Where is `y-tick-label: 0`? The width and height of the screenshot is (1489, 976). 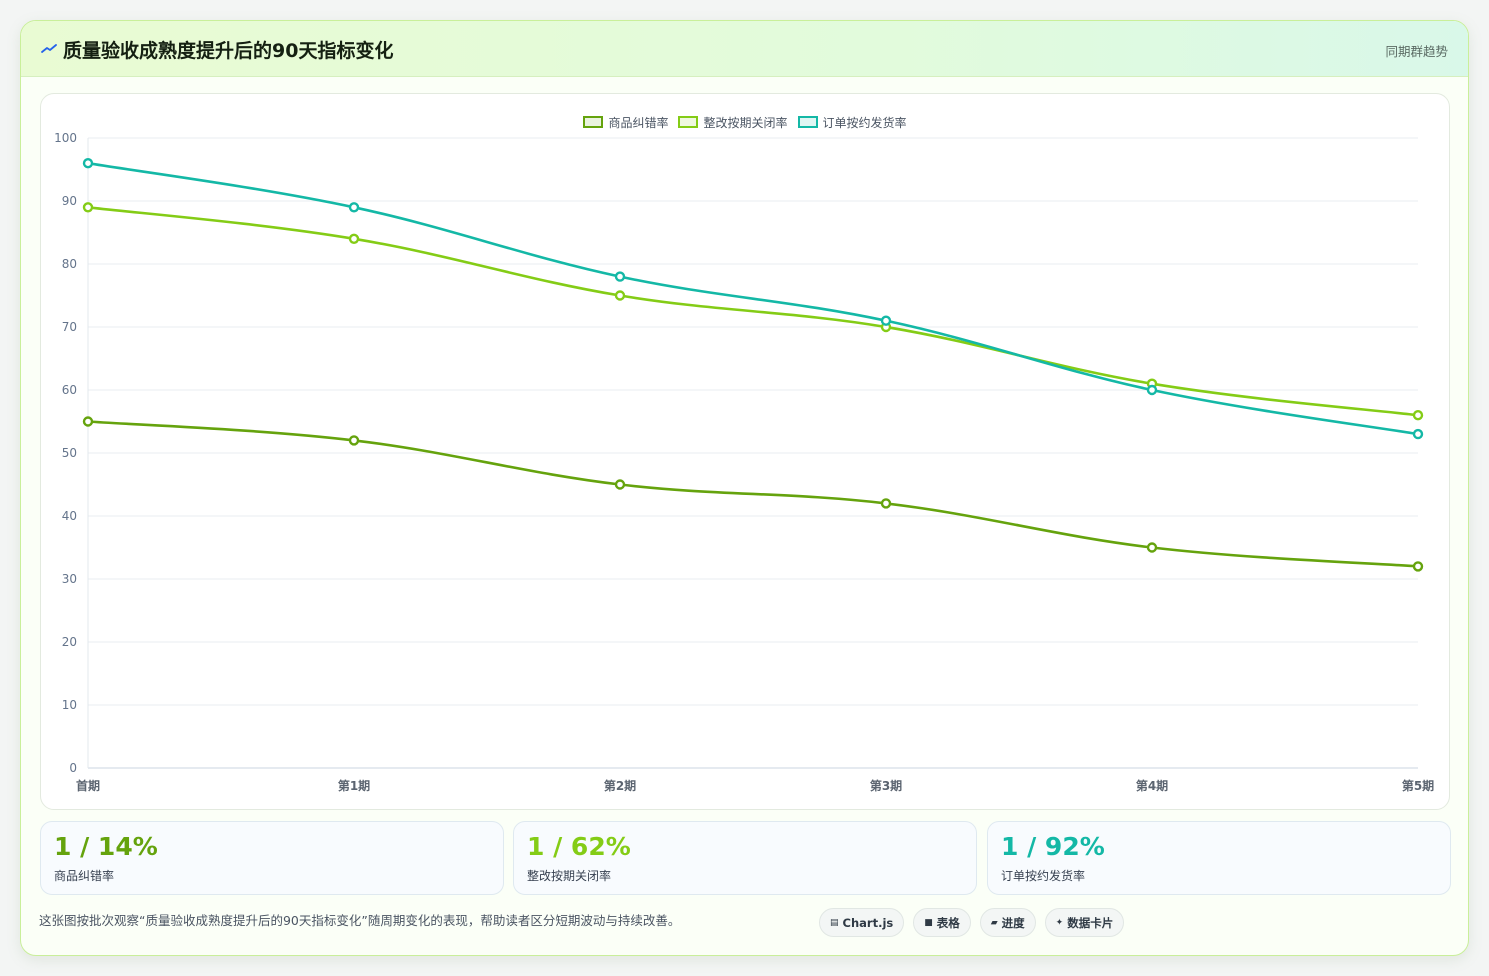
y-tick-label: 0 is located at coordinates (73, 768).